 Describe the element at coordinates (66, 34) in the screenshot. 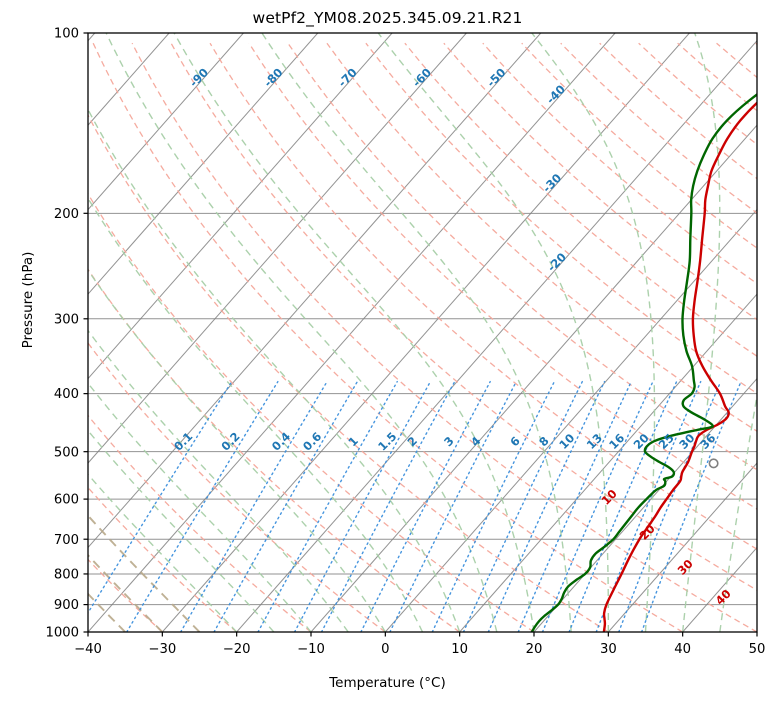

I see `y-tick-label: 100` at that location.